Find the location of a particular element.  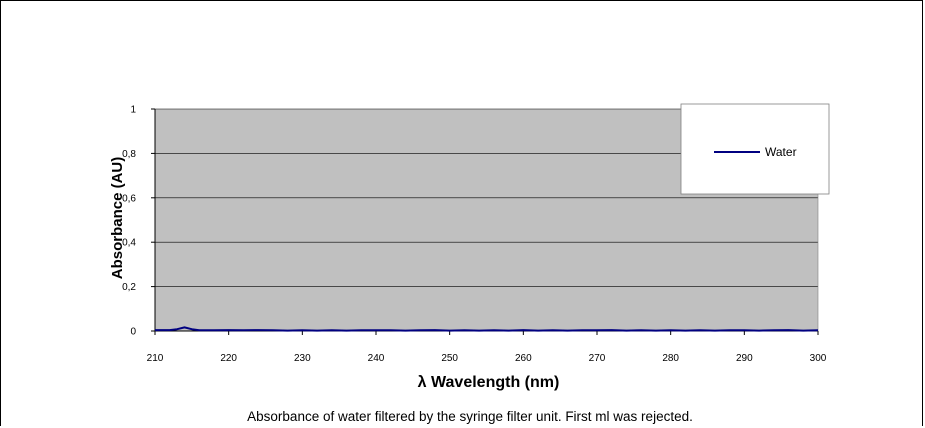

x-tick-label-7: 280 is located at coordinates (670, 358).